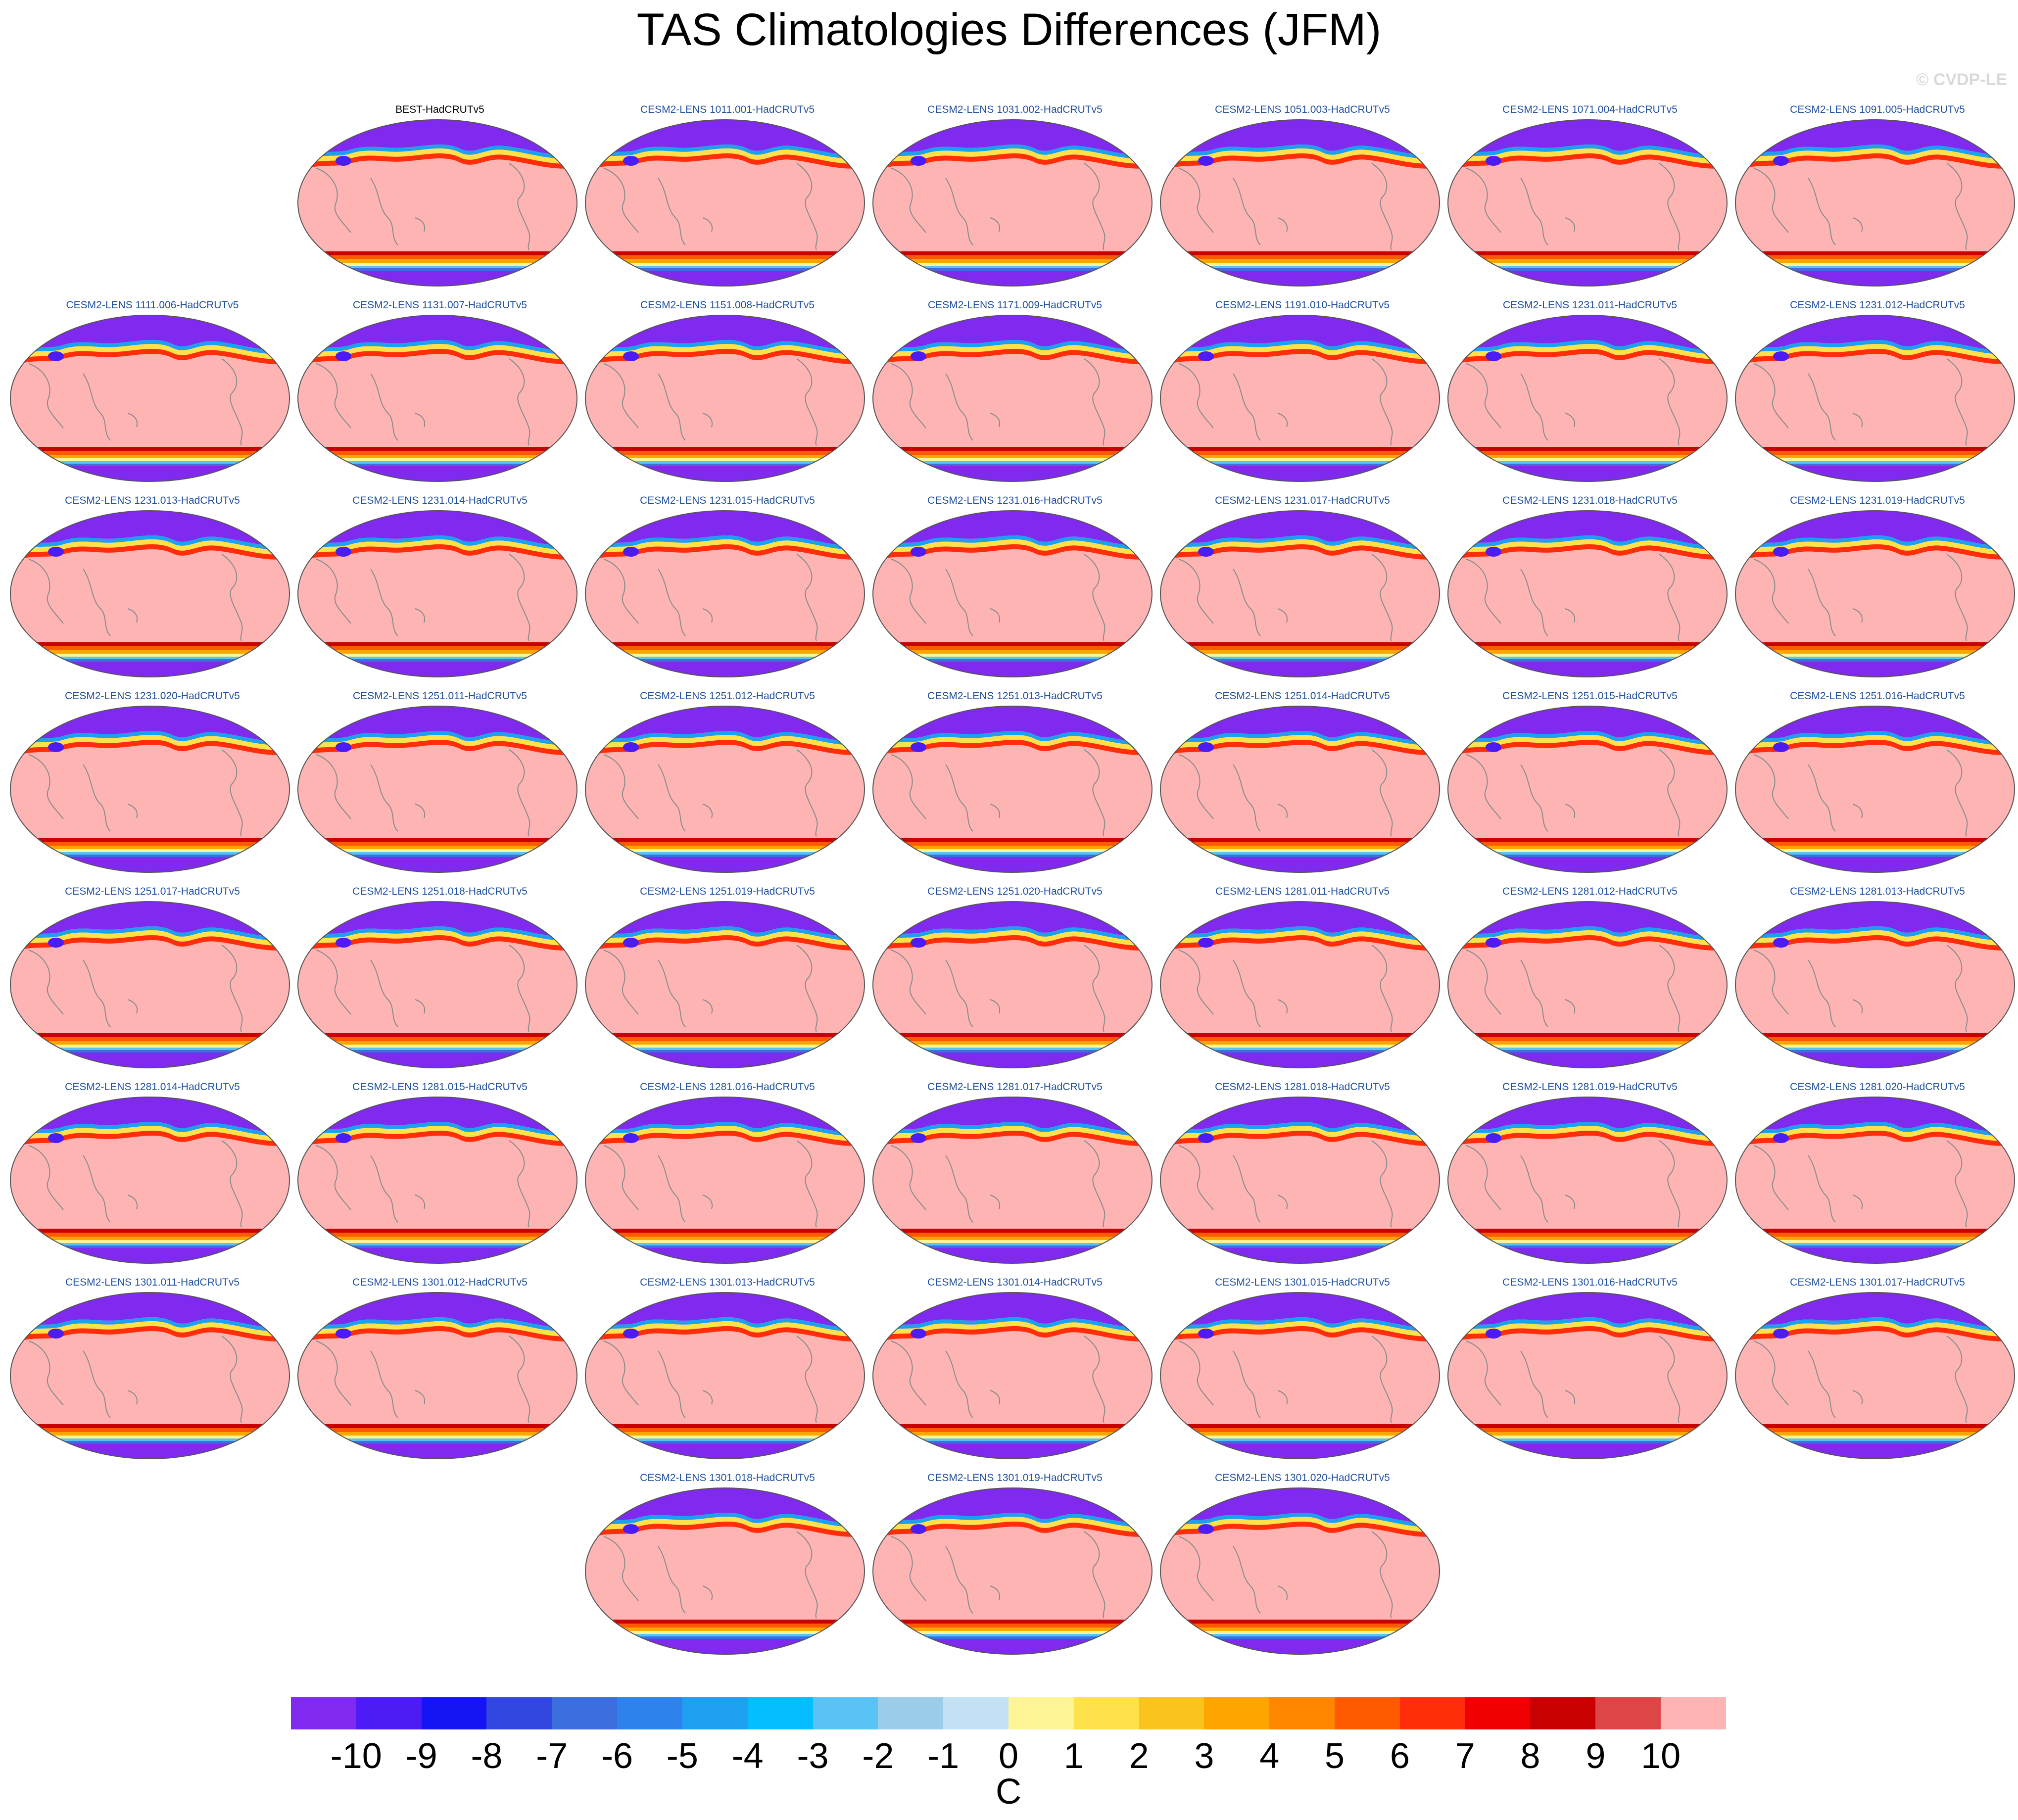 This screenshot has height=1820, width=2018. I want to click on panel-title: CESM2-LENS 1281.019-HadCRUTv5, so click(1590, 1087).